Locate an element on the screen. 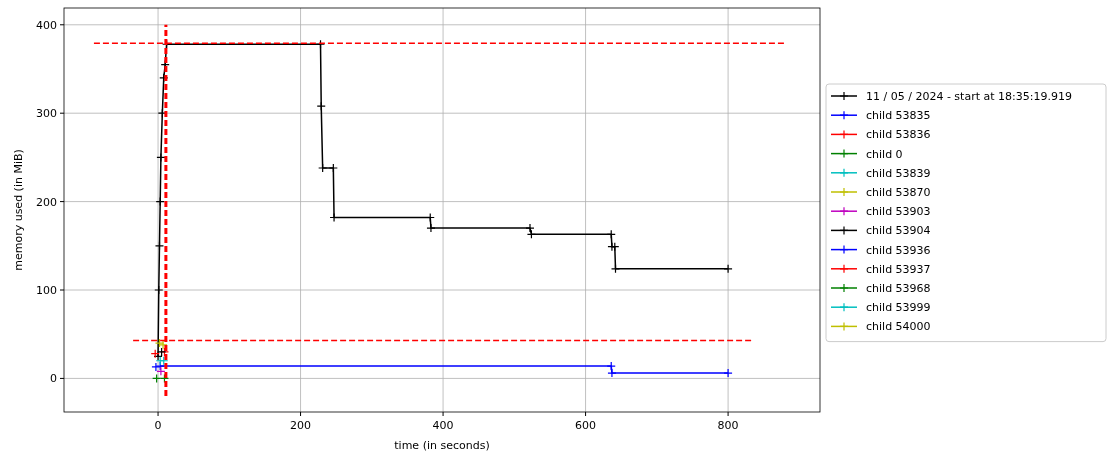  legend-label: child 53937 is located at coordinates (898, 269).